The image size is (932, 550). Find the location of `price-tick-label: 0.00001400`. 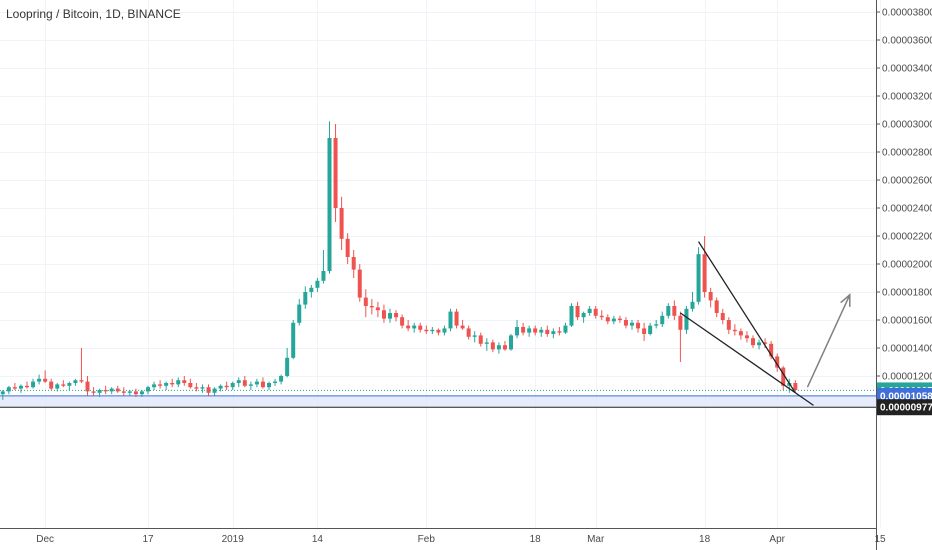

price-tick-label: 0.00001400 is located at coordinates (907, 349).